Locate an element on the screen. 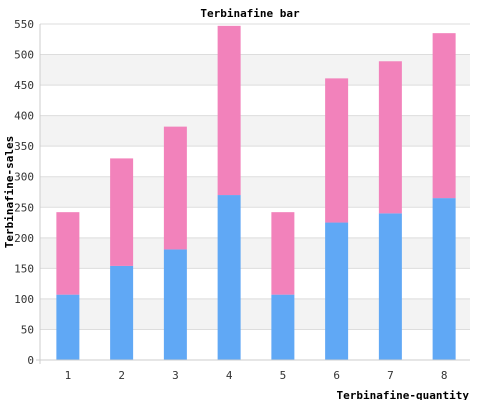 The image size is (500, 405). y-tick-label: 500 is located at coordinates (24, 55).